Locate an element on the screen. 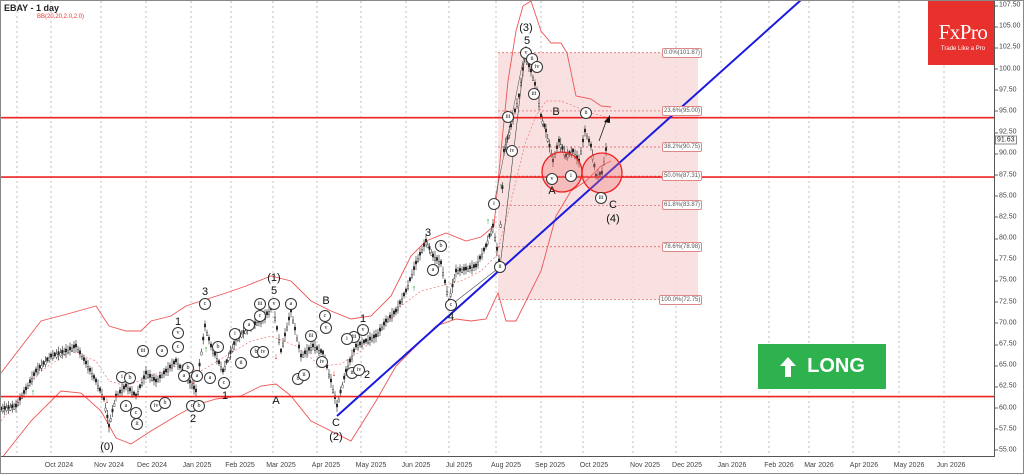 Image resolution: width=1024 pixels, height=474 pixels. long-signal-label: LONG is located at coordinates (836, 366).